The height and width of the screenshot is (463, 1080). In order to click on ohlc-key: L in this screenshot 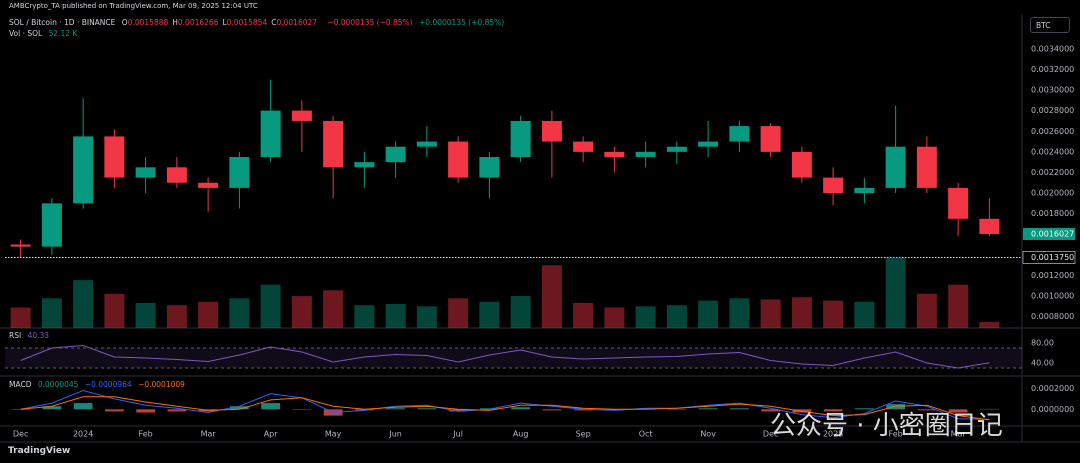, I will do `click(224, 22)`.